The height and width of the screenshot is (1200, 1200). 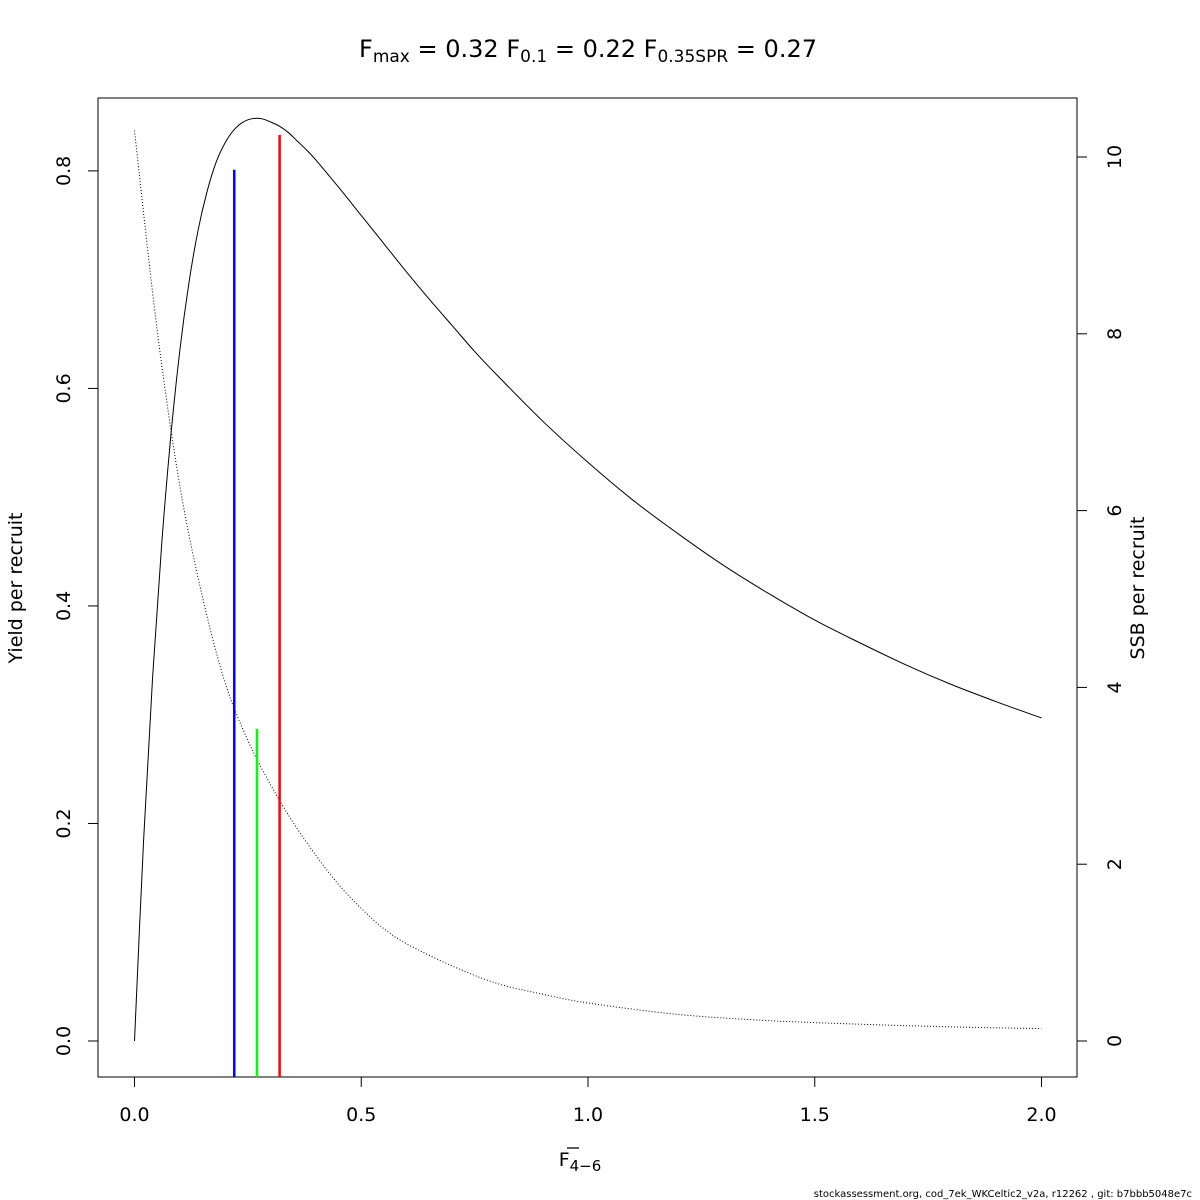 I want to click on x-axis-label: F4−6, so click(x=580, y=1162).